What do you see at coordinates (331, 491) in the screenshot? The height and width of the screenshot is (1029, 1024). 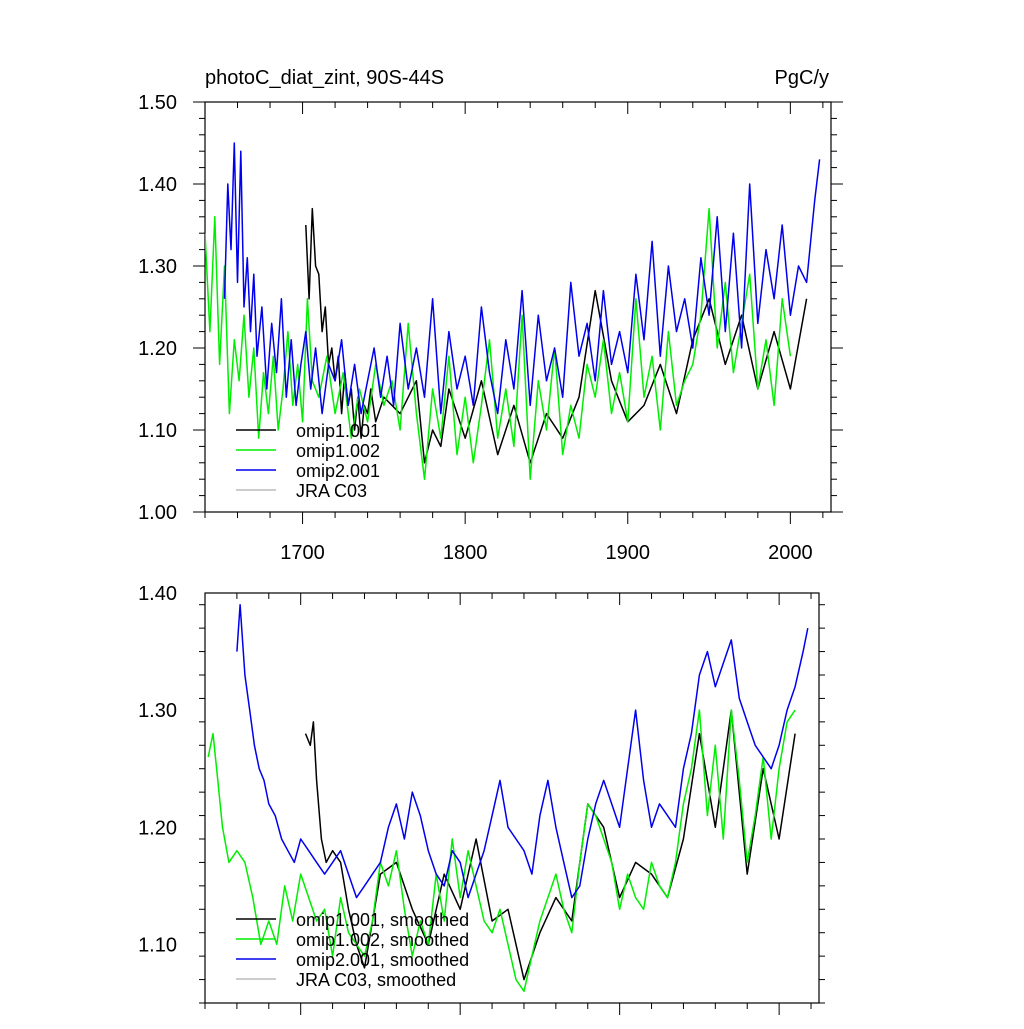 I see `legend-label: JRA C03` at bounding box center [331, 491].